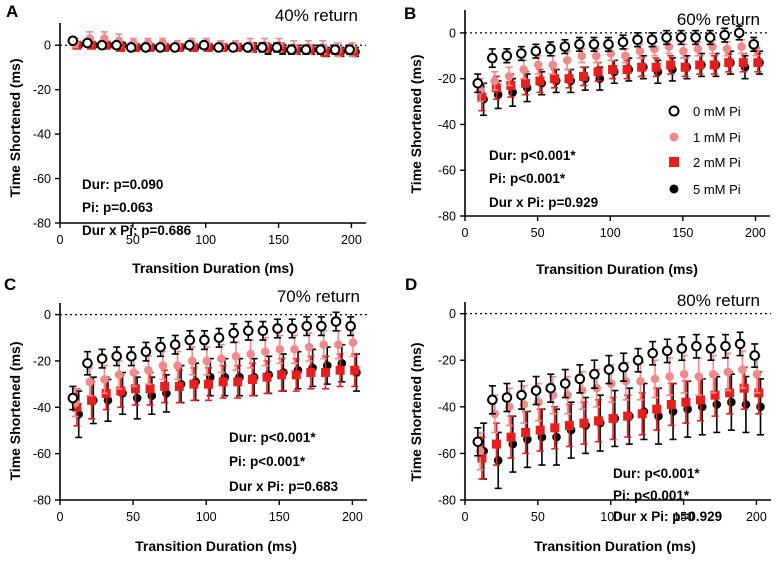  I want to click on legend: 0 mM Pi 1 mM Pi 2 mM Pi 5 mM Pi, so click(704, 150).